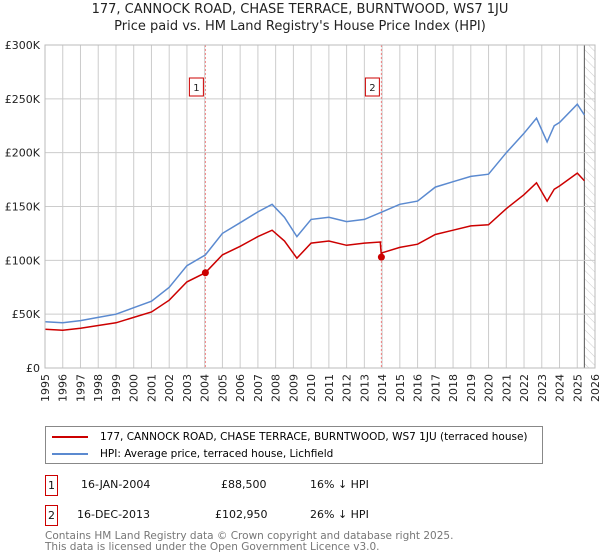  What do you see at coordinates (70, 454) in the screenshot?
I see `legend-swatch-blue` at bounding box center [70, 454].